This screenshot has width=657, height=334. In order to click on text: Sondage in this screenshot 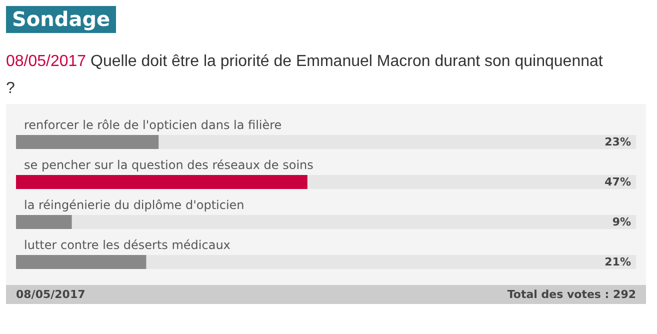, I will do `click(61, 19)`.